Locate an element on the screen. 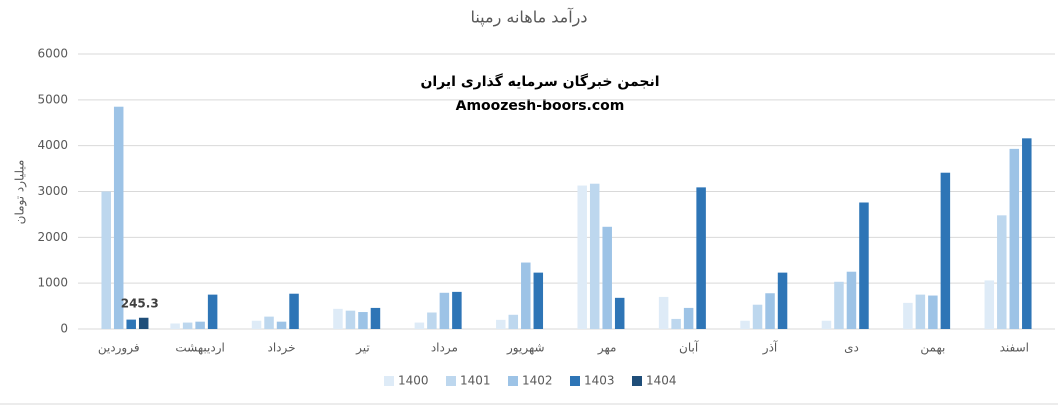 The width and height of the screenshot is (1058, 406). x-tick-label: اسفند is located at coordinates (1014, 348).